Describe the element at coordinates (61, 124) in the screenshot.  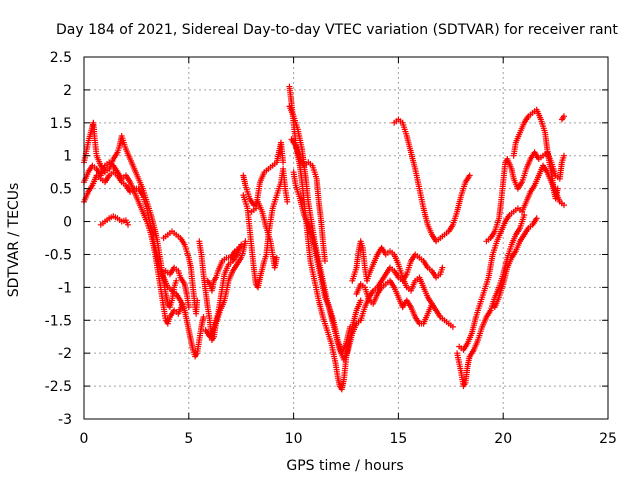
I see `y-tick-label: 1.5` at that location.